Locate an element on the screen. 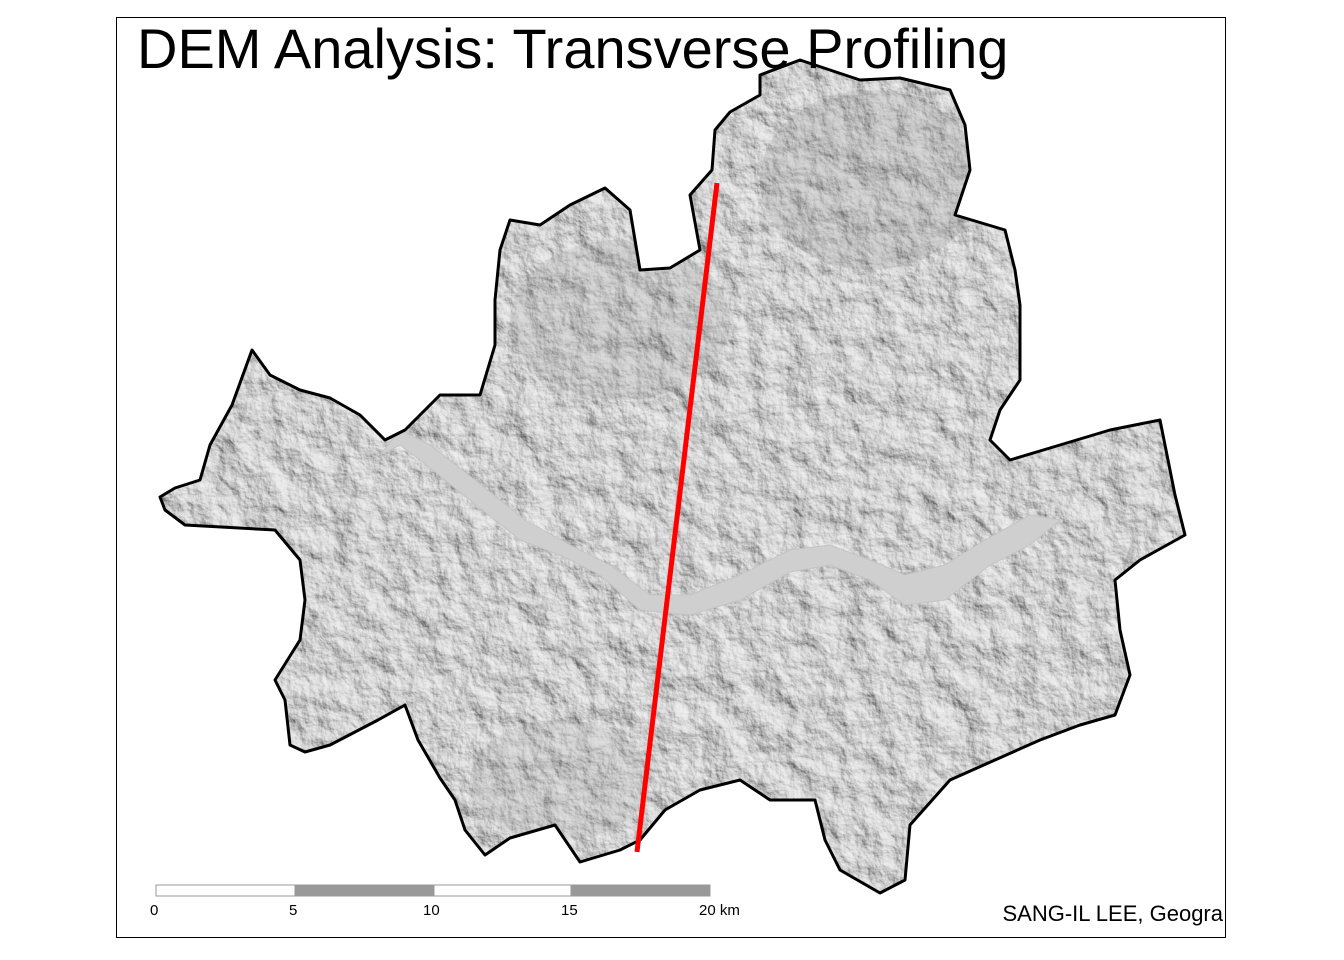 The height and width of the screenshot is (960, 1344). map-credit: SANG-IL LEE, Geogra is located at coordinates (1112, 913).